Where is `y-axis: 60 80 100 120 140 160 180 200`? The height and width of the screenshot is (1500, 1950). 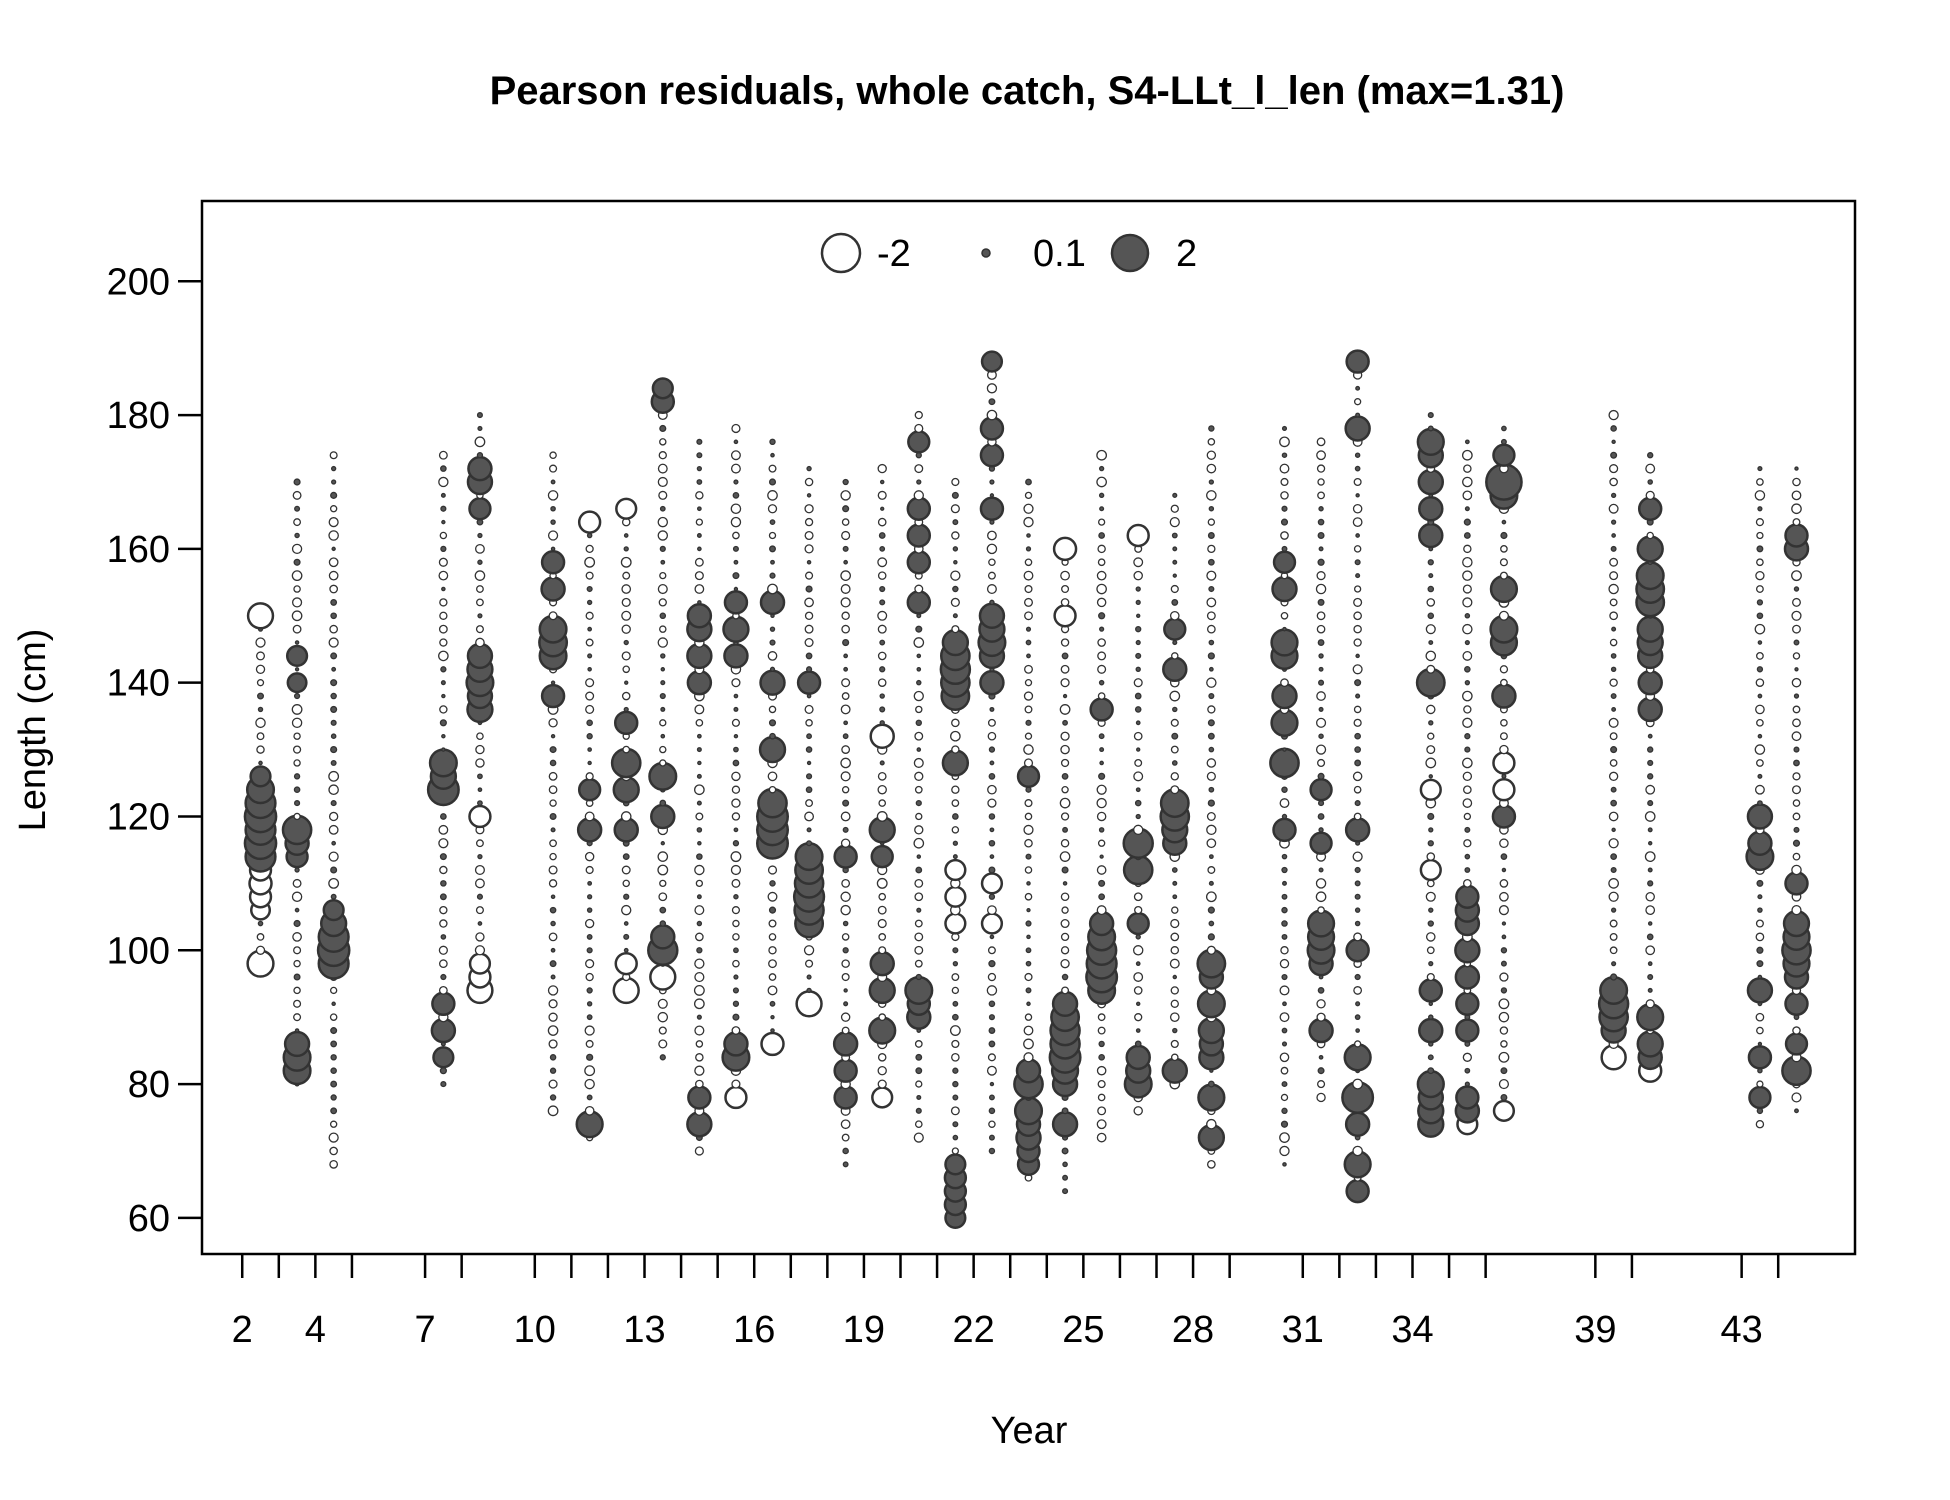
y-axis: 60 80 100 120 140 160 180 200 is located at coordinates (154, 750).